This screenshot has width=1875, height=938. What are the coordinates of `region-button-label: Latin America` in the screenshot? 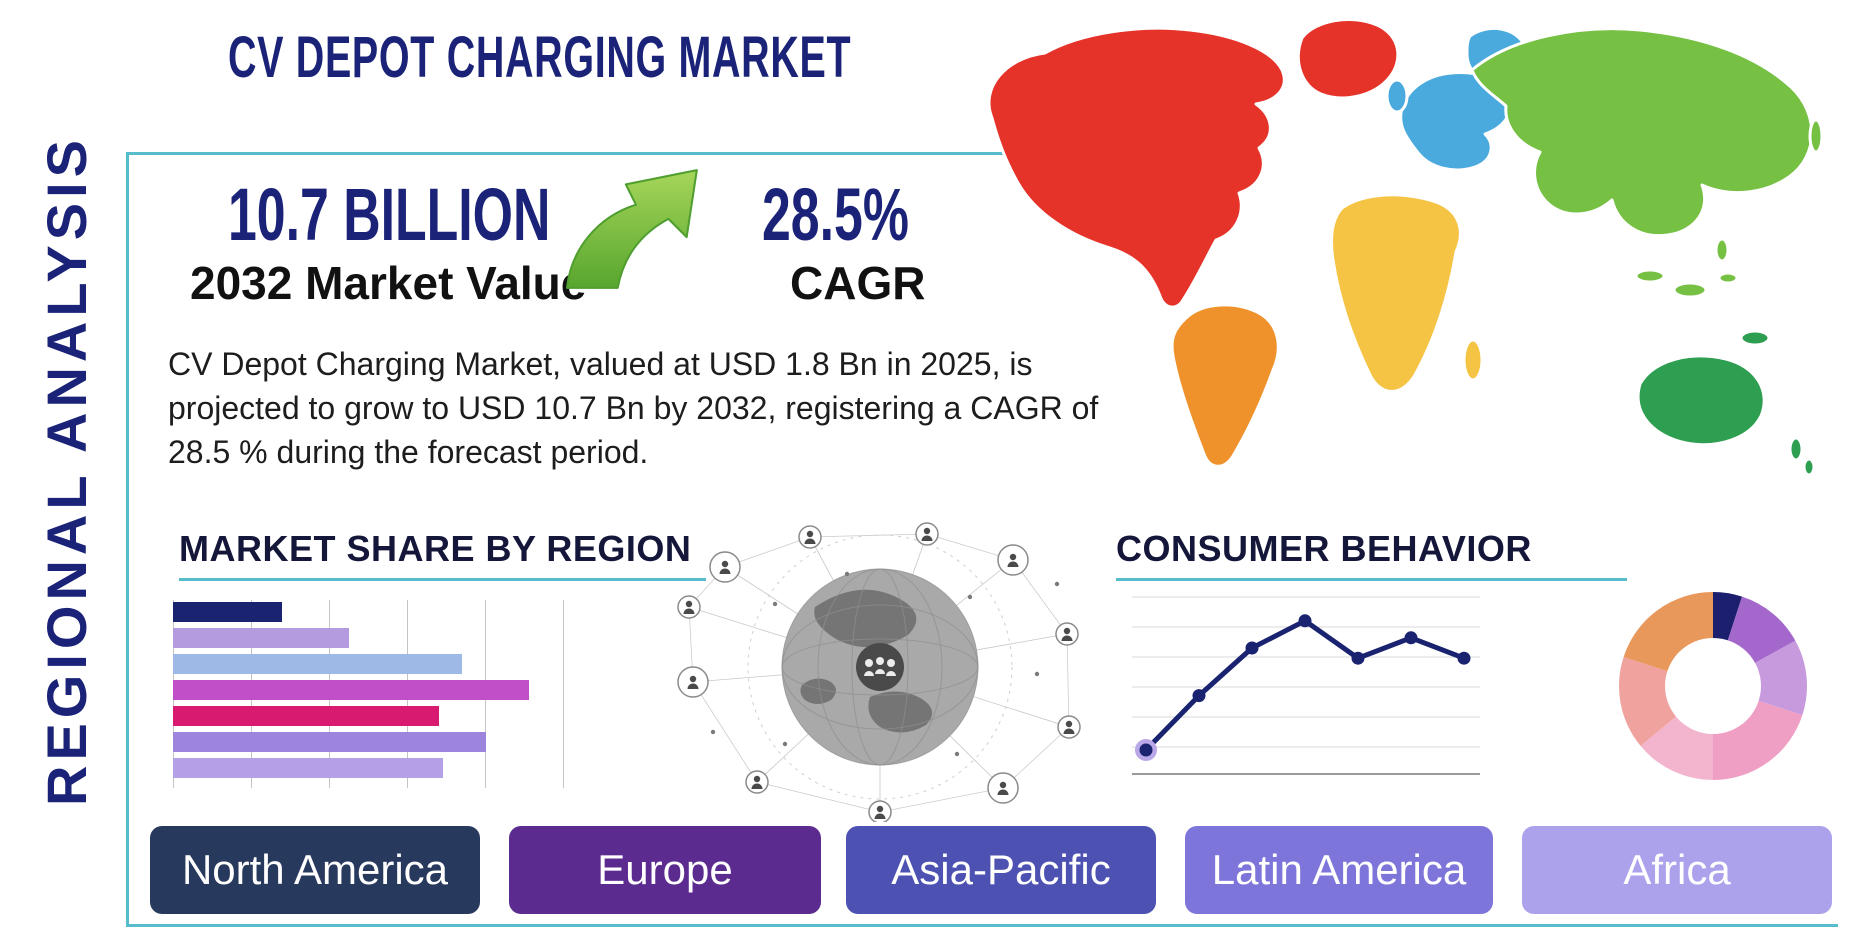 It's located at (1339, 869).